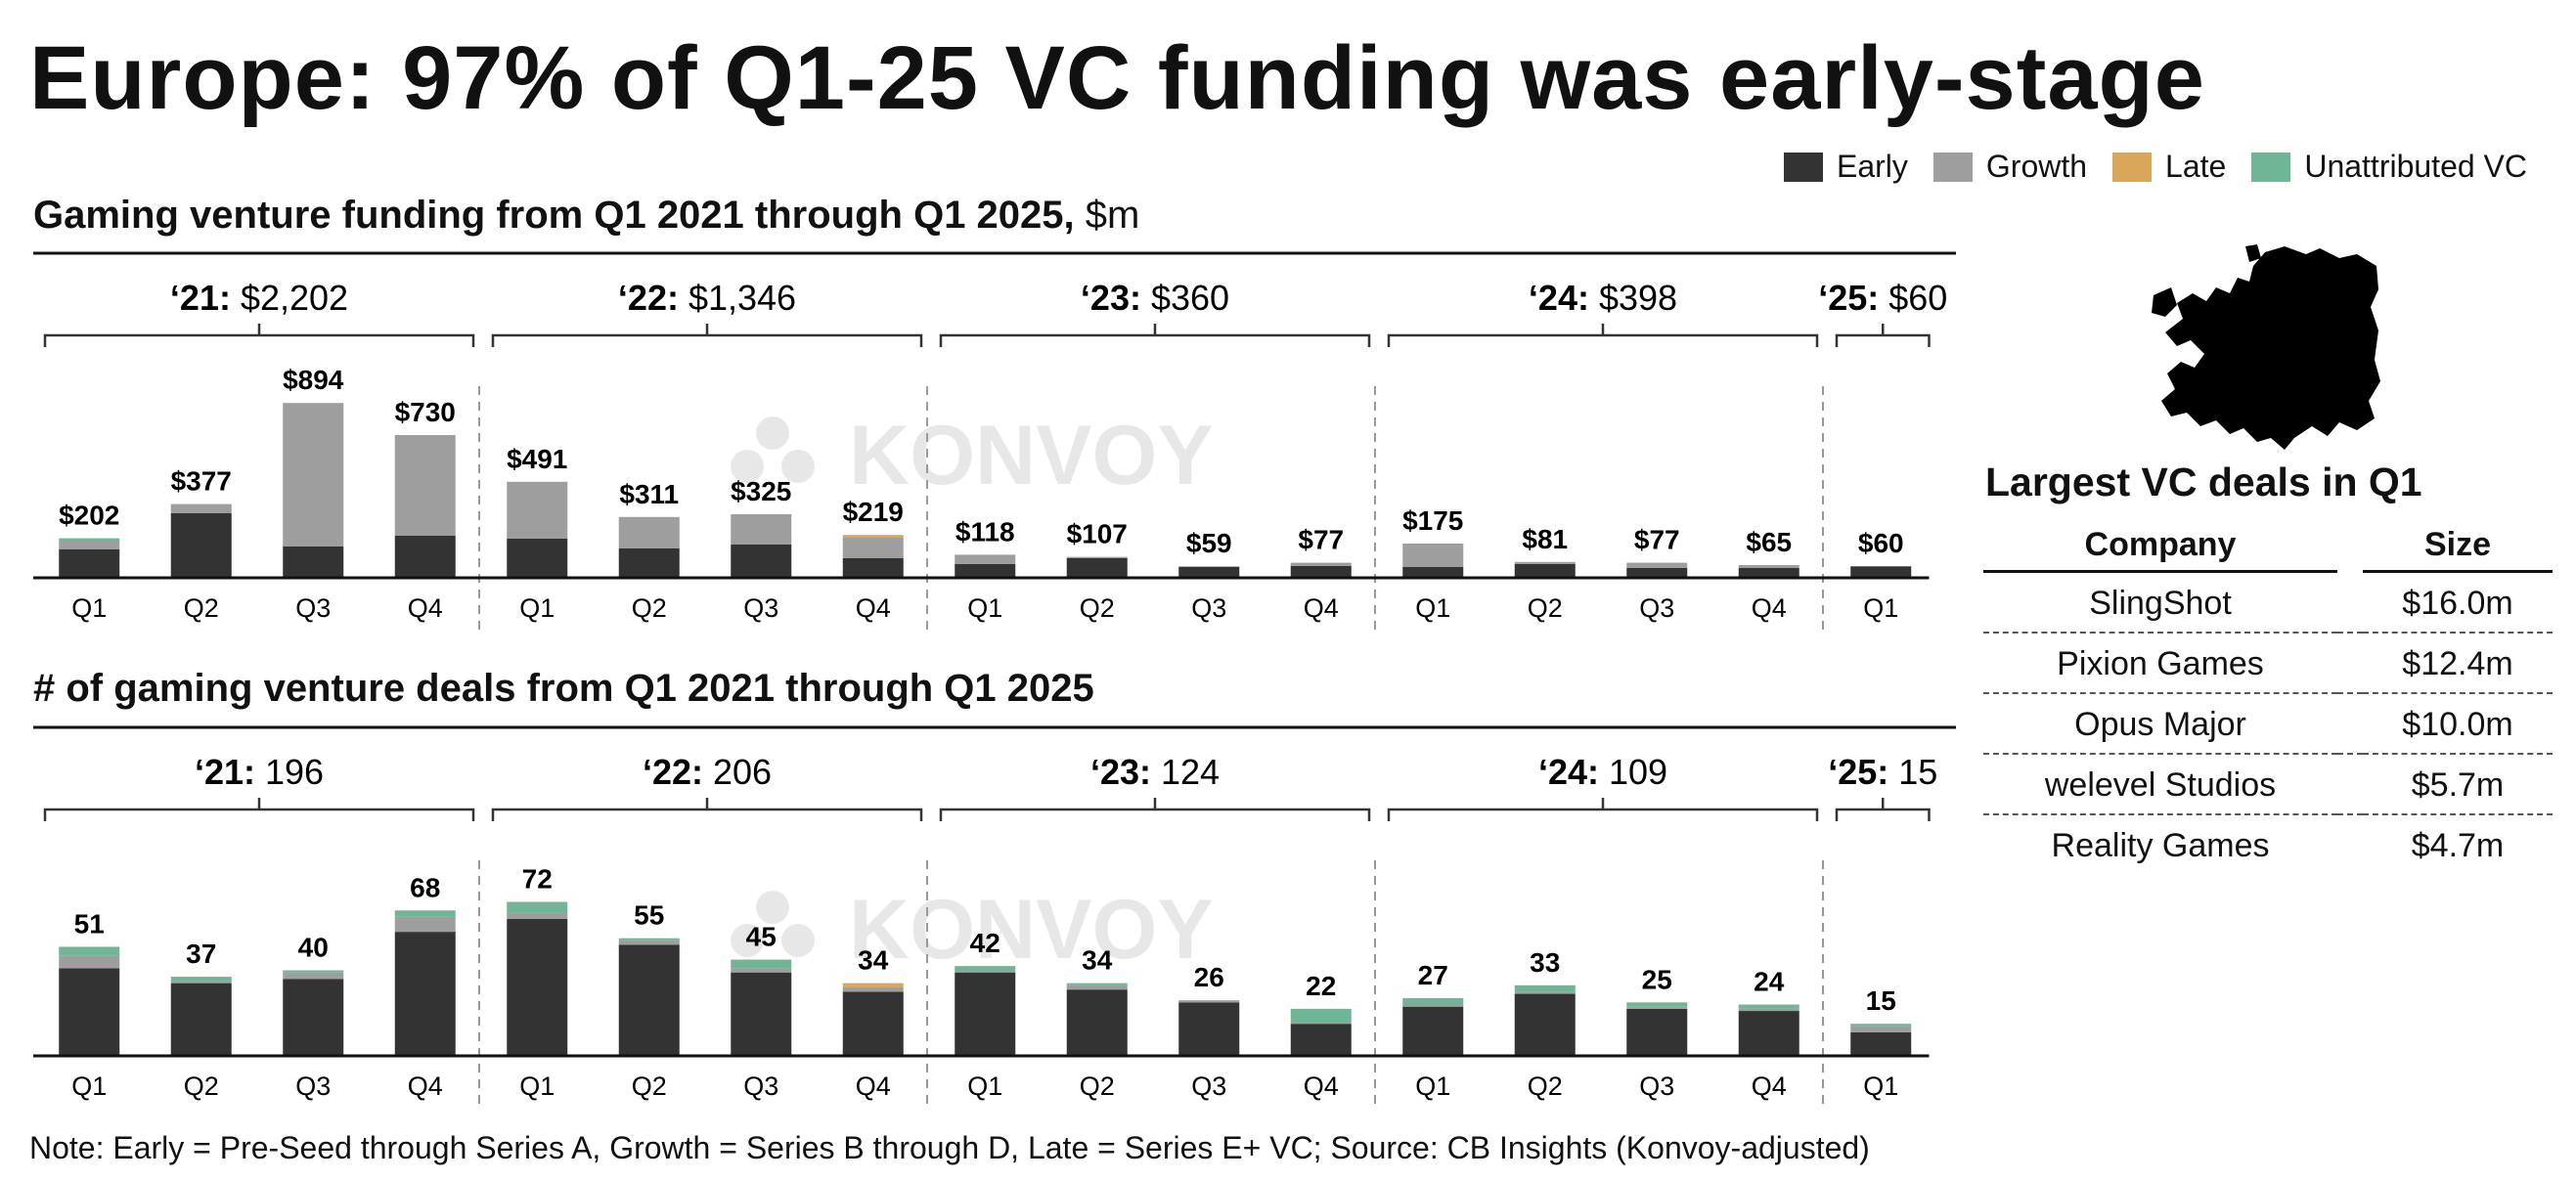  What do you see at coordinates (2132, 167) in the screenshot?
I see `legend-swatch-late` at bounding box center [2132, 167].